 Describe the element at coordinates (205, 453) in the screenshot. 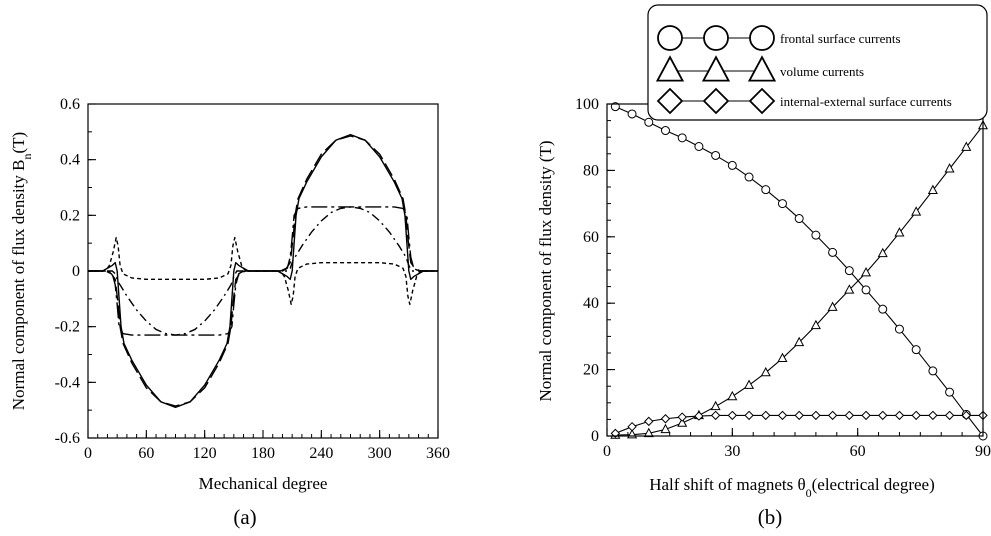

I see `x-tick-label: 120` at that location.